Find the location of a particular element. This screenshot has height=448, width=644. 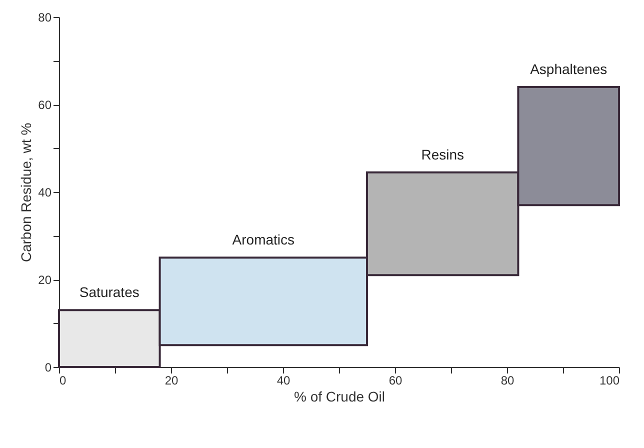

category-label: Resins is located at coordinates (442, 154).